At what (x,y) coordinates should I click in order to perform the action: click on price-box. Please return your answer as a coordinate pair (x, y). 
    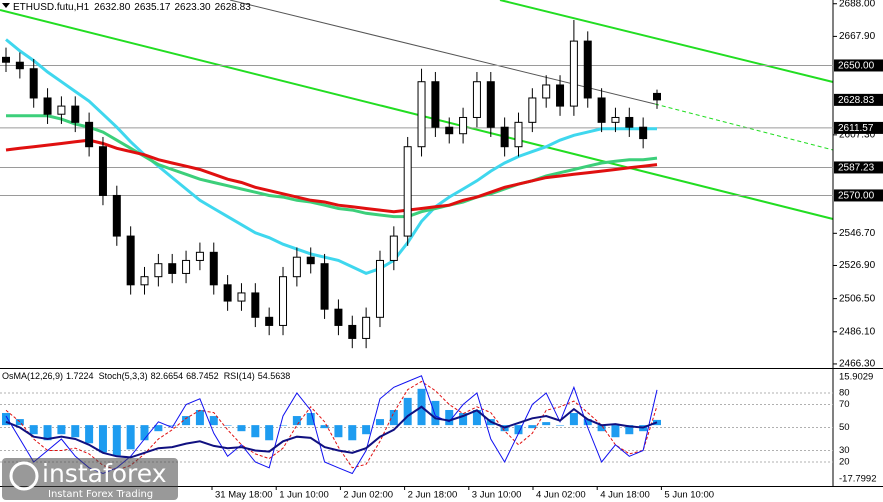
    Looking at the image, I should click on (858, 99).